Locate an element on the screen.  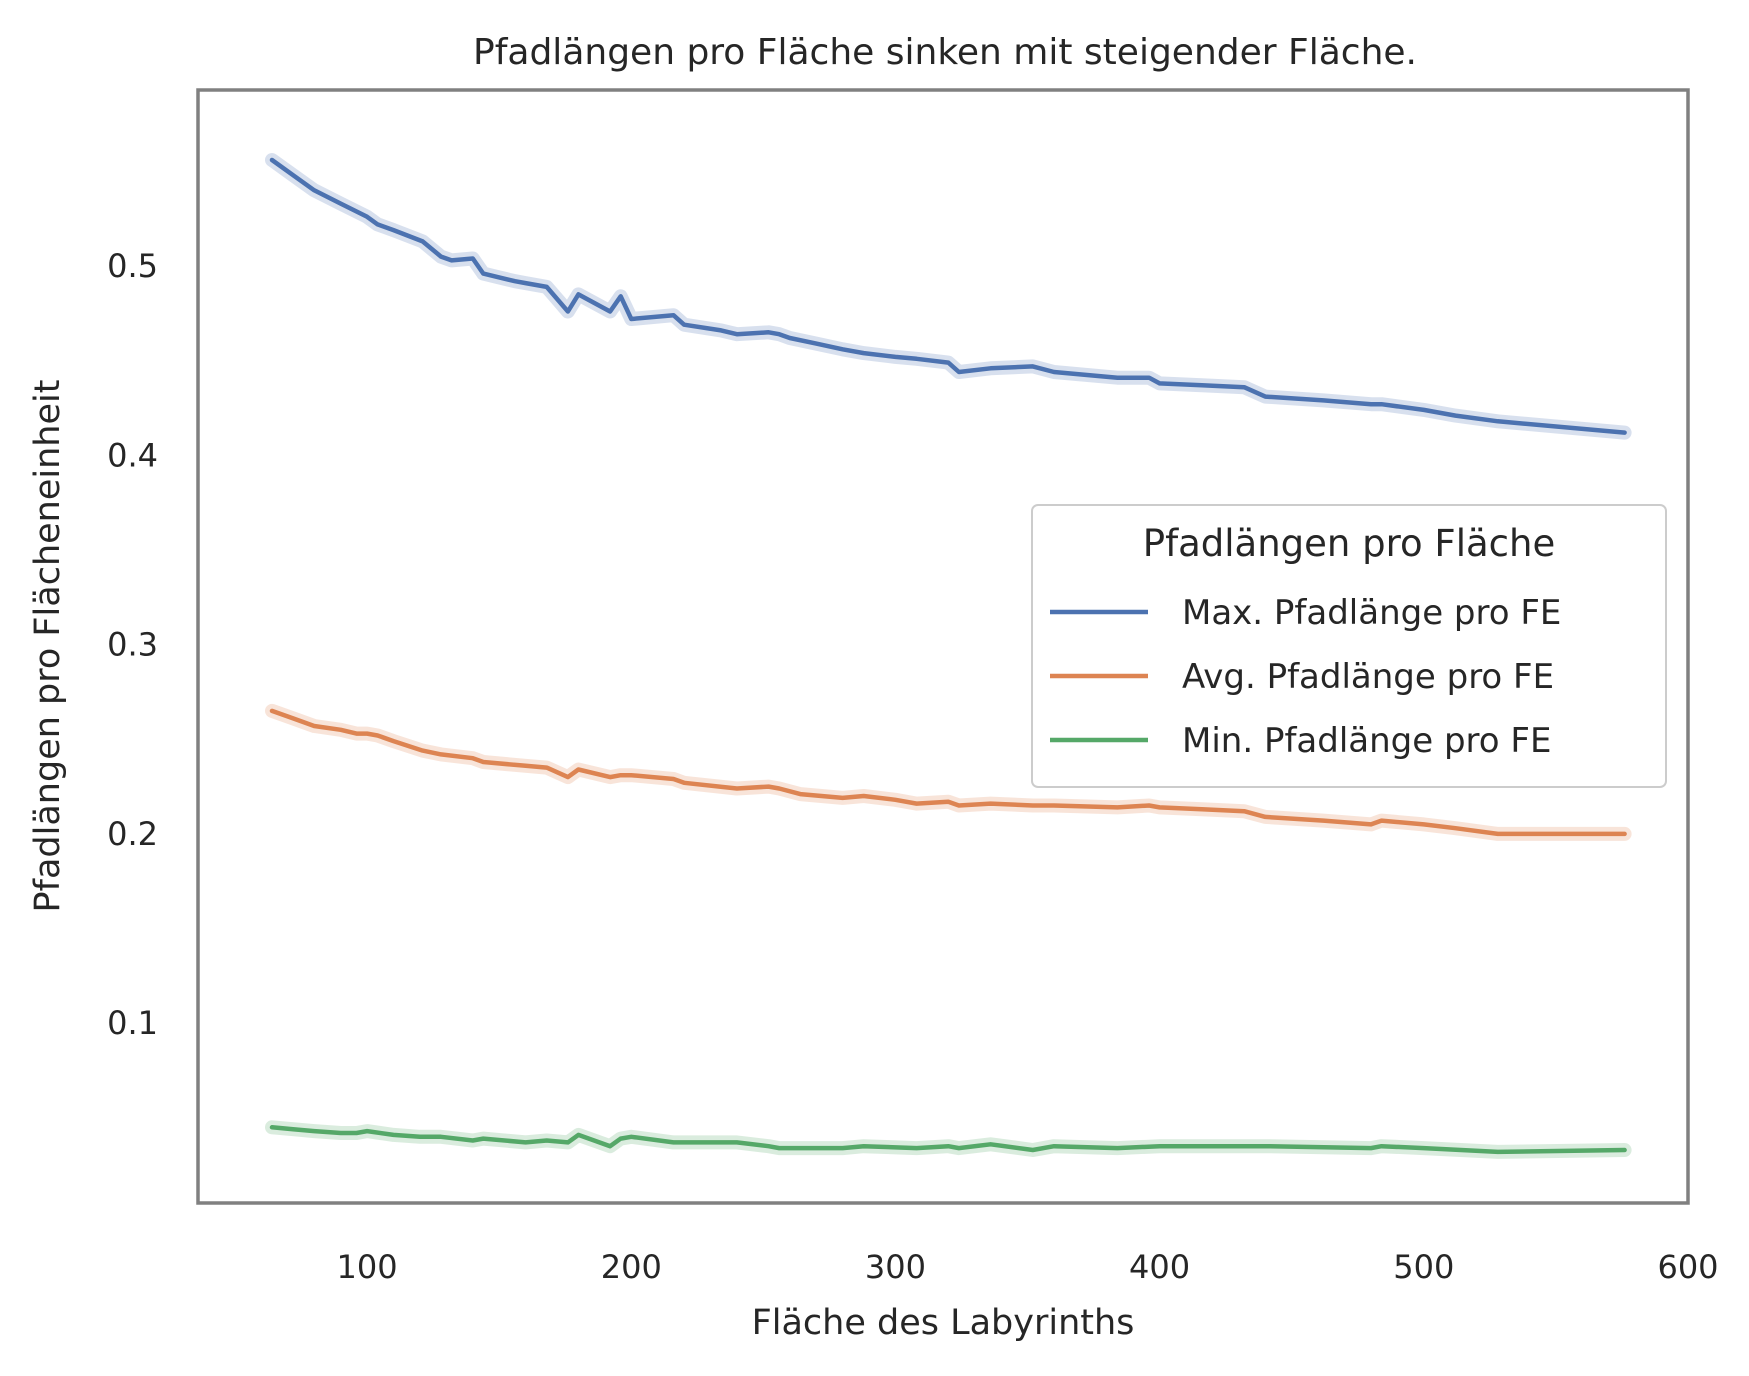
legend-label: Min. Pfadlänge pro FE is located at coordinates (1366, 741).